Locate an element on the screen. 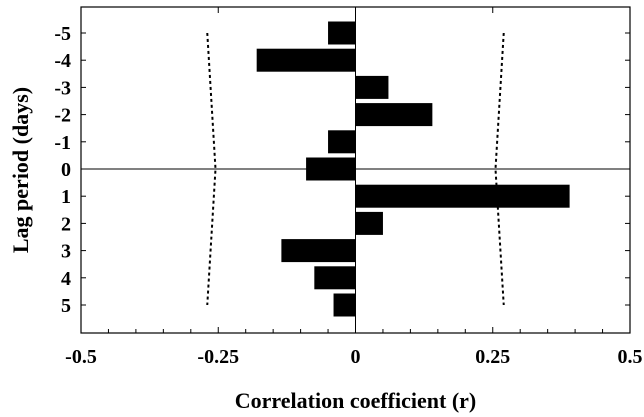 The image size is (644, 417). y-axis-title: Lag period (days) is located at coordinates (20, 170).